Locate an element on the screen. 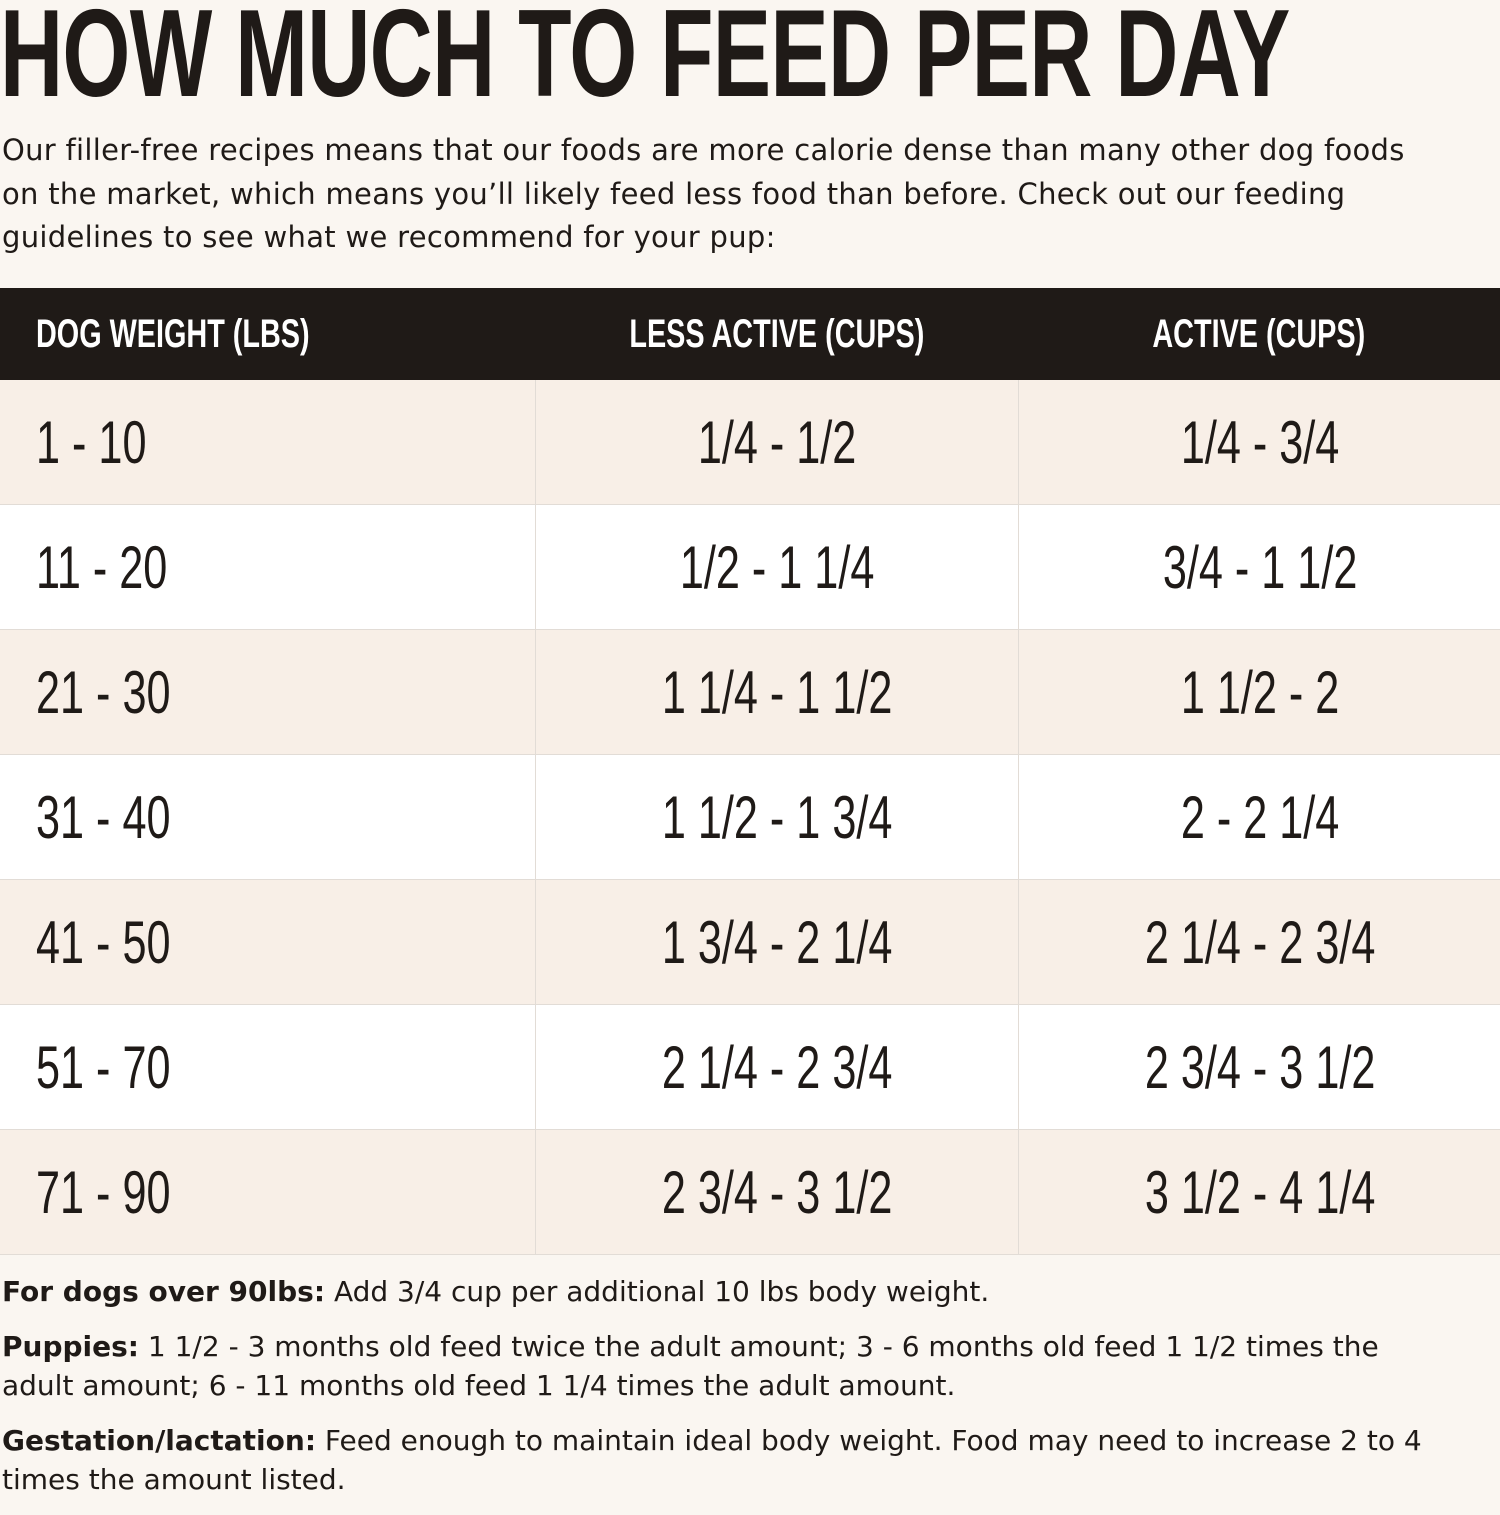  cell-text: 1/4 - 3/4 is located at coordinates (1260, 442).